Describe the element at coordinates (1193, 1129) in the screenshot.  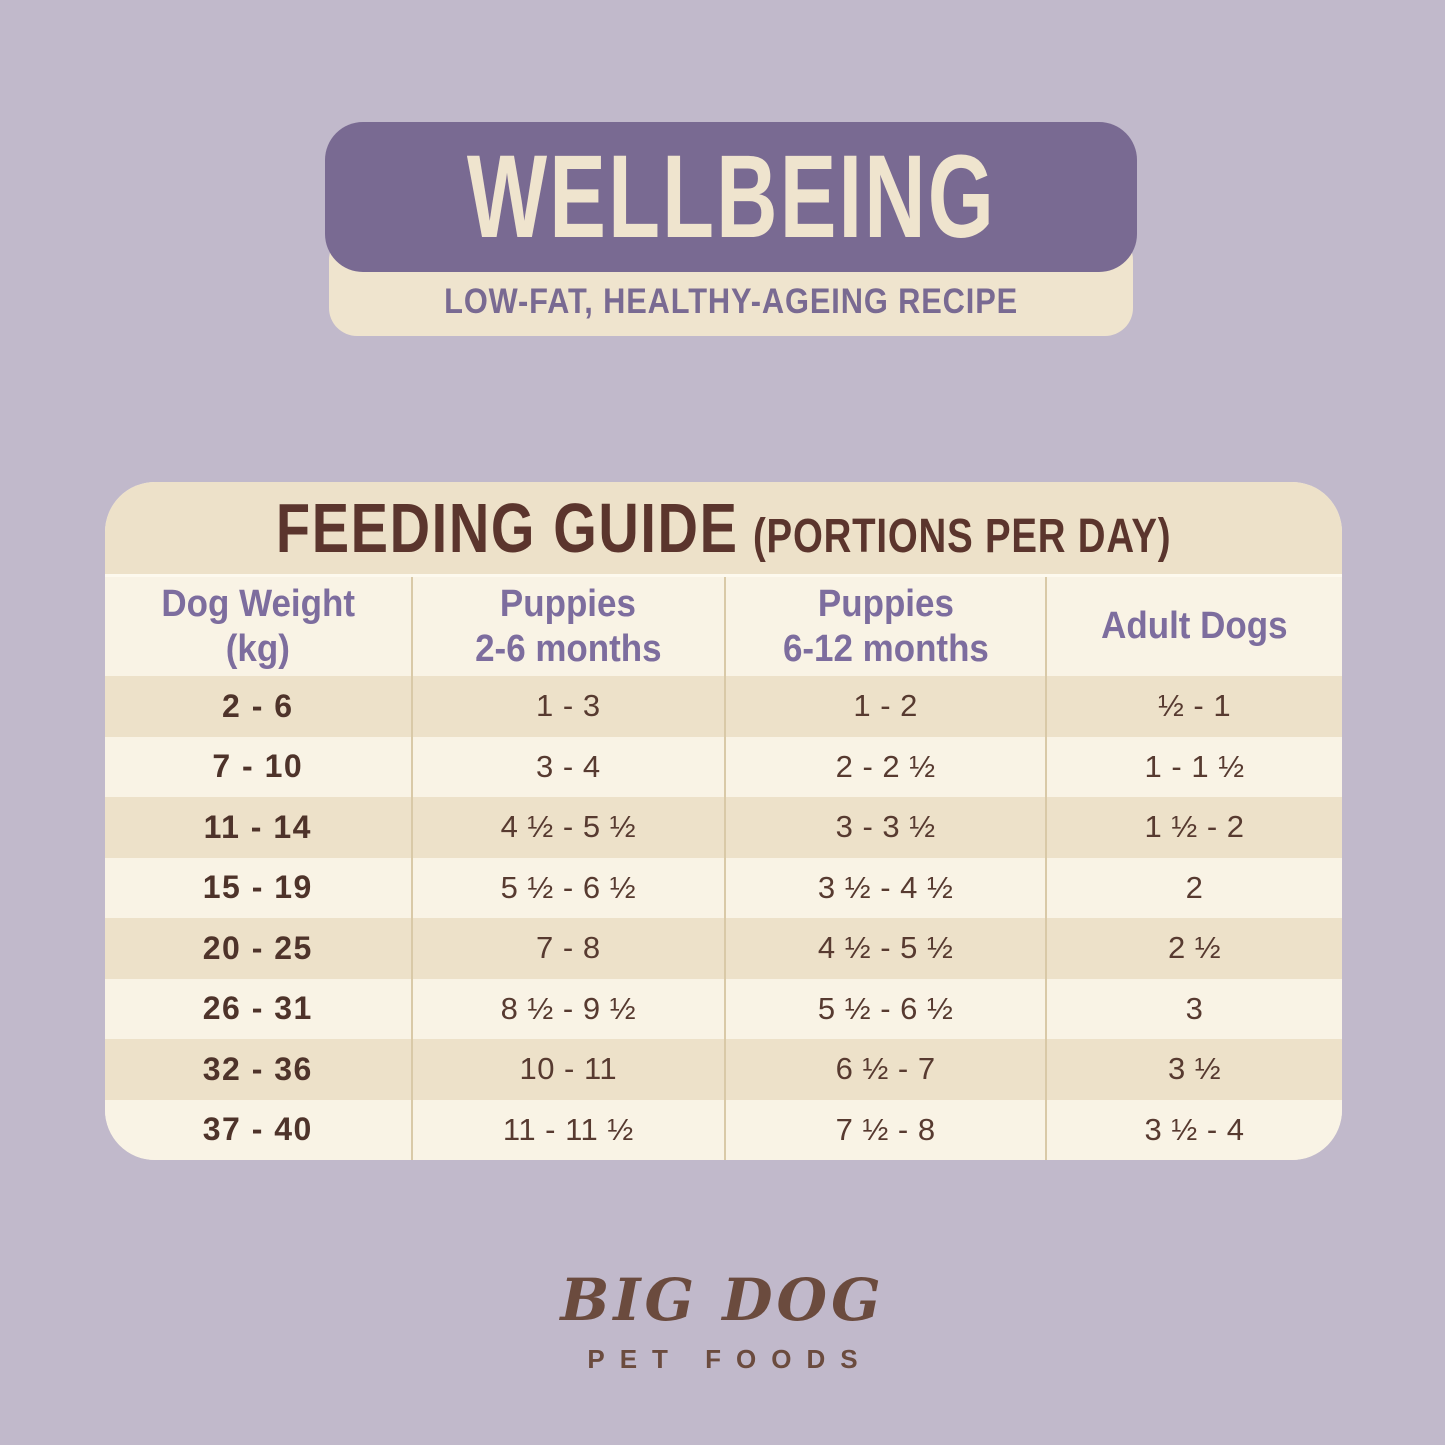
I see `cell-adult-dogs: 3 ½ - 4` at that location.